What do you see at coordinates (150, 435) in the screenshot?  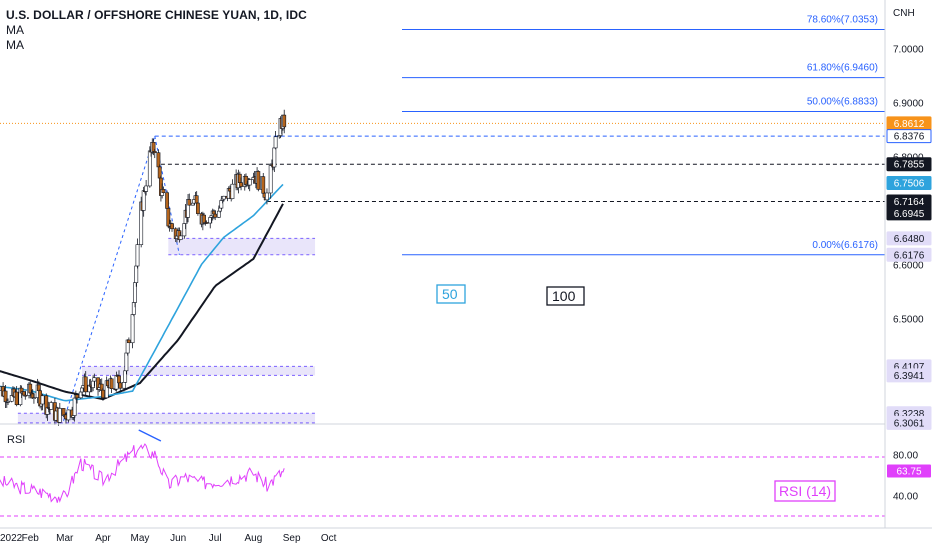 I see `rsi-divergence-line` at bounding box center [150, 435].